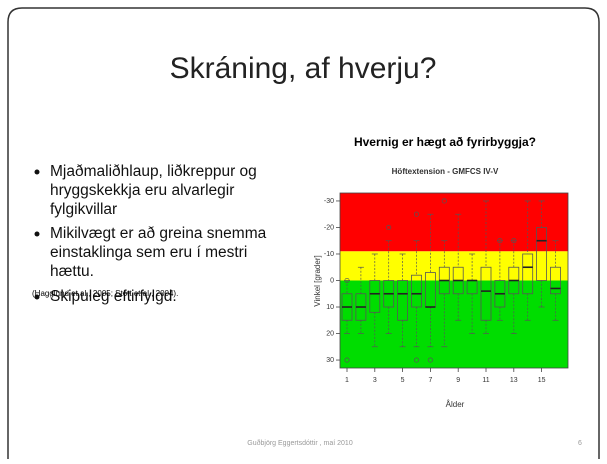 The image size is (607, 464). I want to click on chart-title: Höftextension - GMFCS IV-V, so click(445, 171).